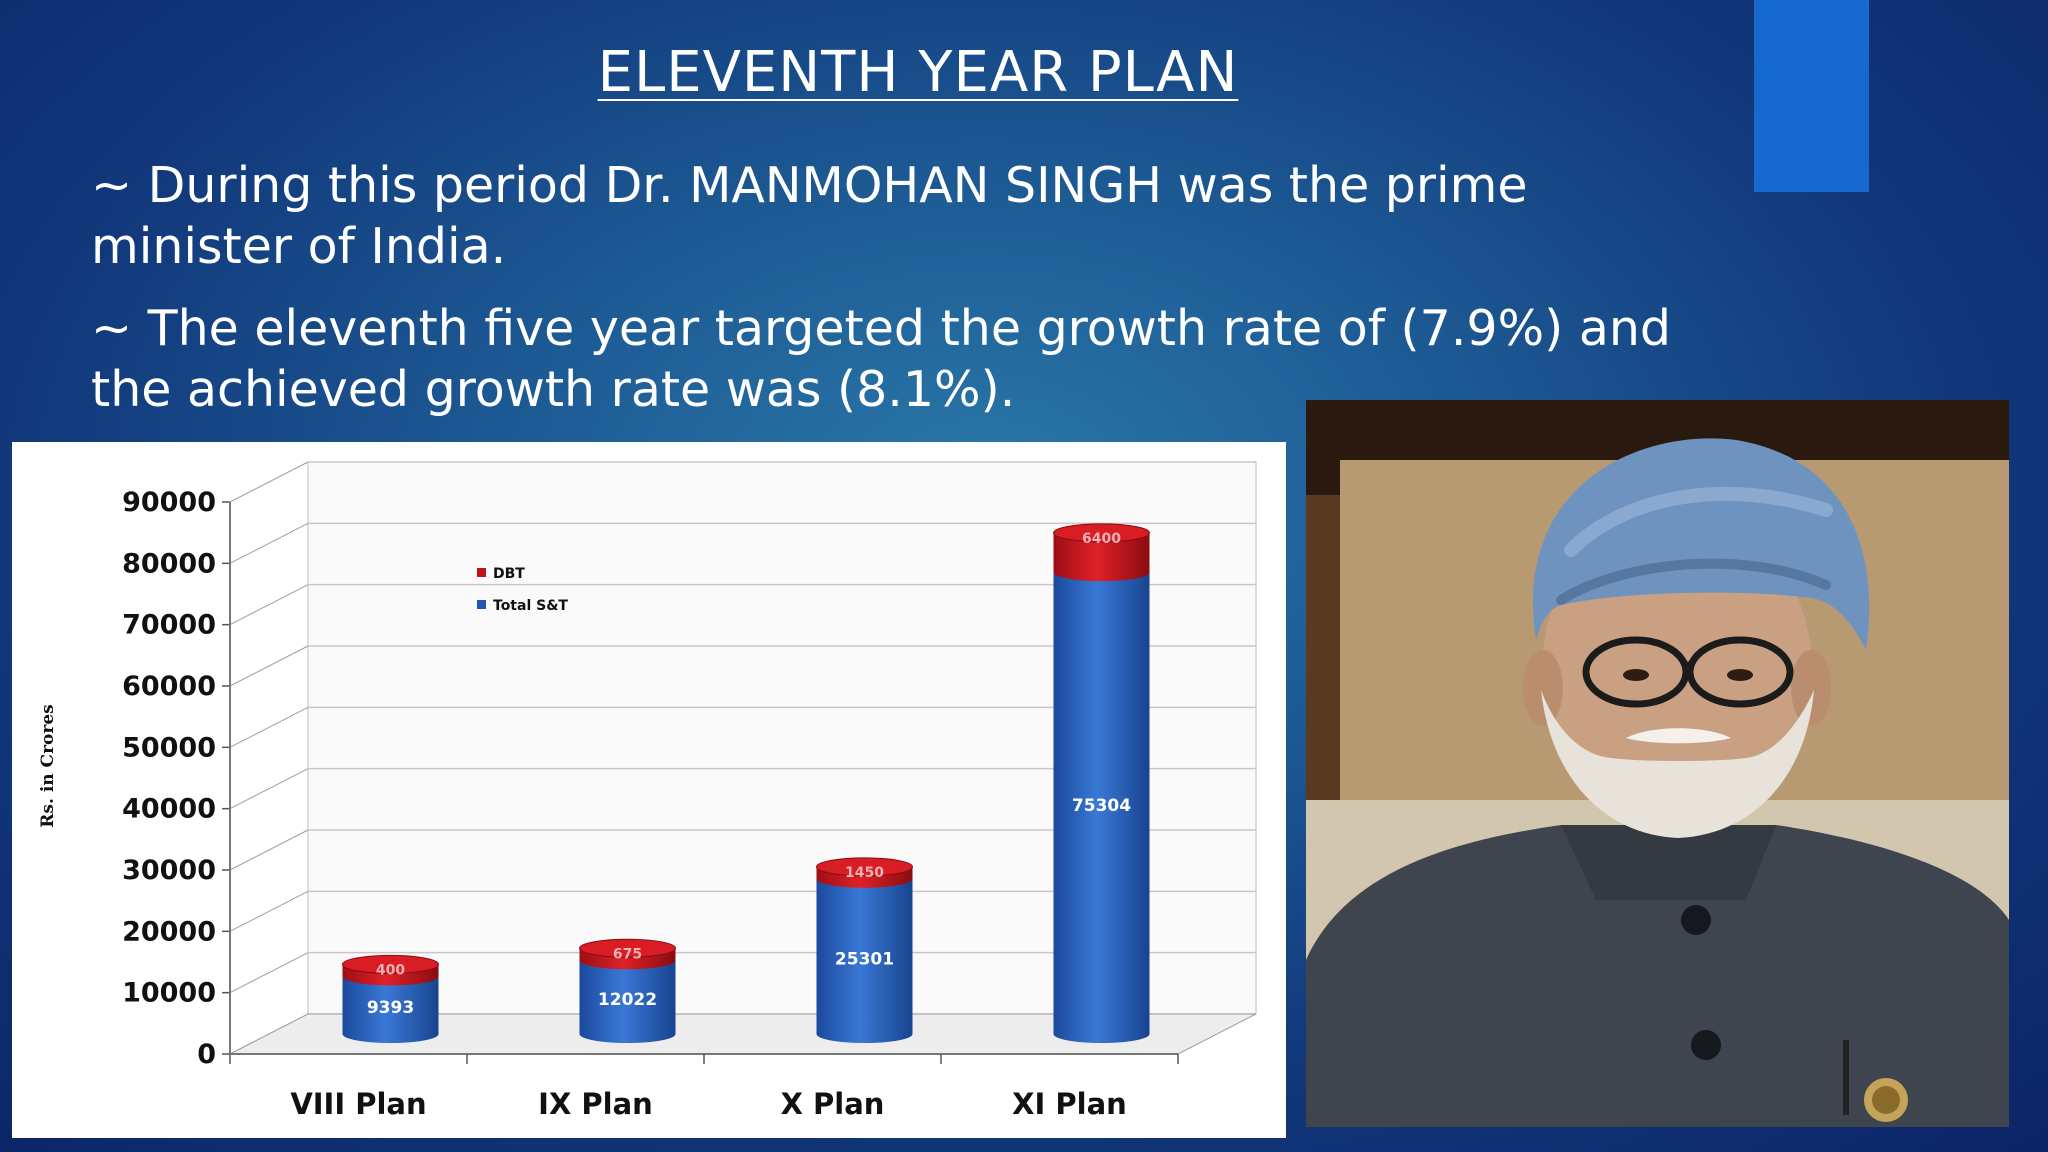 This screenshot has height=1152, width=2048. Describe the element at coordinates (481, 604) in the screenshot. I see `legend-swatch-total` at that location.